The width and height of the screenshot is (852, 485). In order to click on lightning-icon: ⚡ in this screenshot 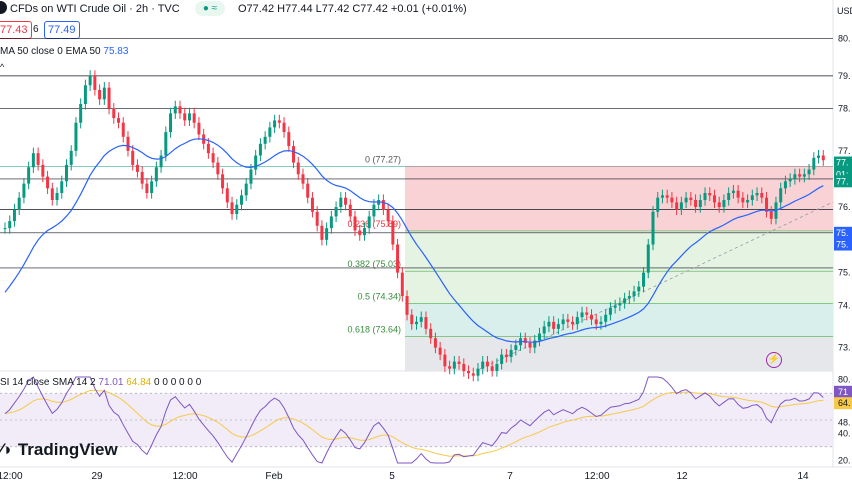, I will do `click(774, 360)`.